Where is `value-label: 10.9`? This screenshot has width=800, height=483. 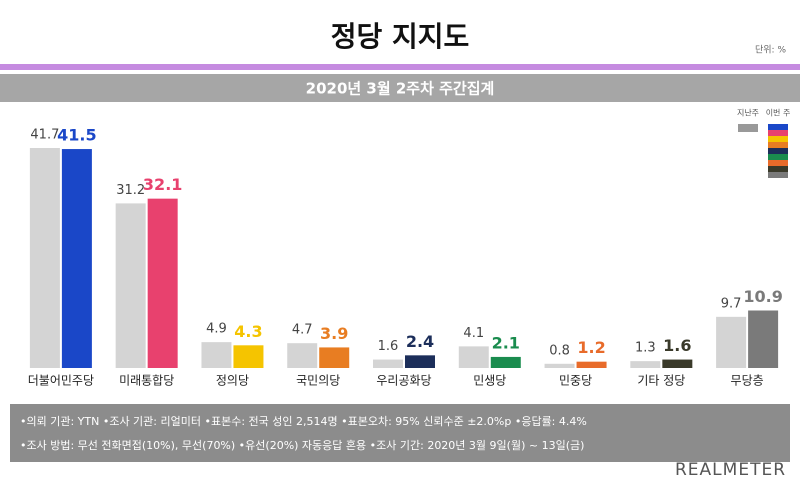 value-label: 10.9 is located at coordinates (762, 296).